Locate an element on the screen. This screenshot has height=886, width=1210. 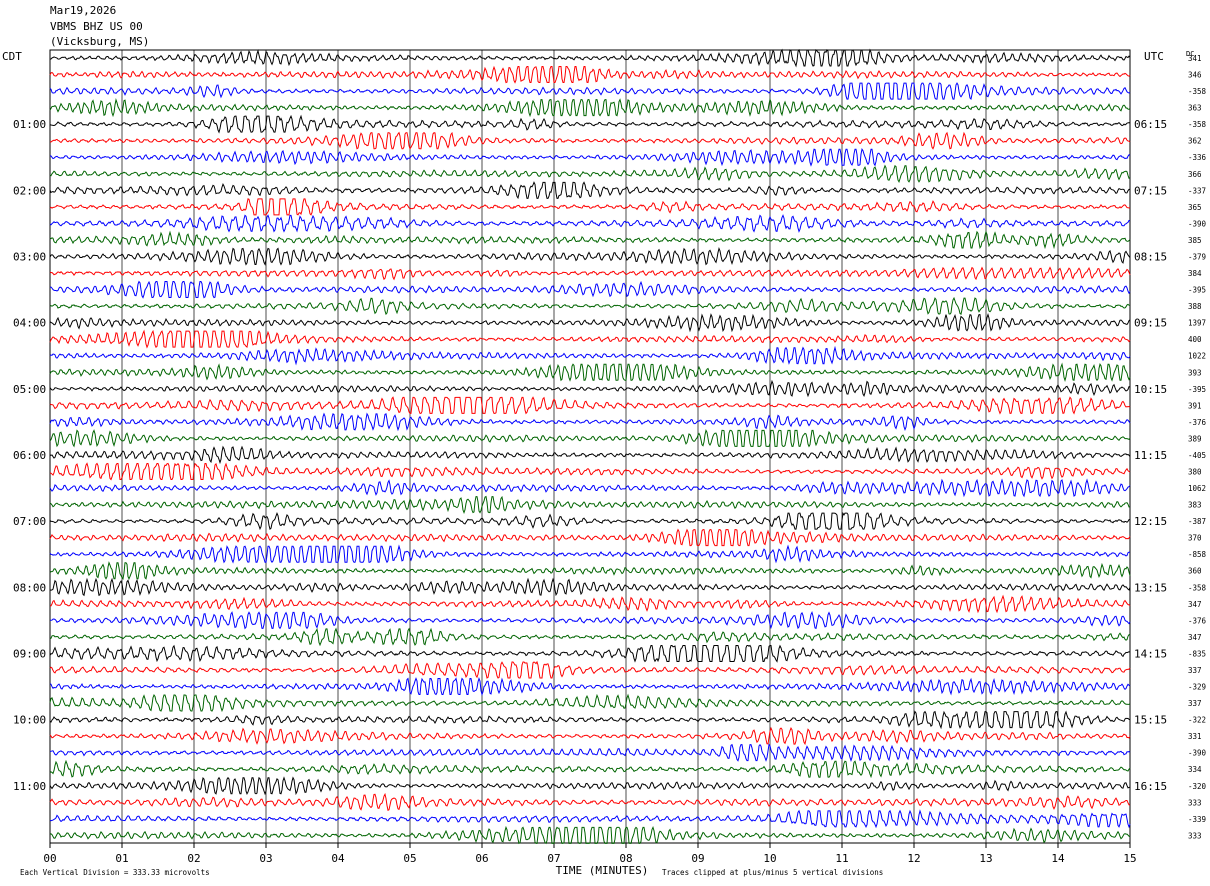
x-tick-label: 03 is located at coordinates (265, 858).